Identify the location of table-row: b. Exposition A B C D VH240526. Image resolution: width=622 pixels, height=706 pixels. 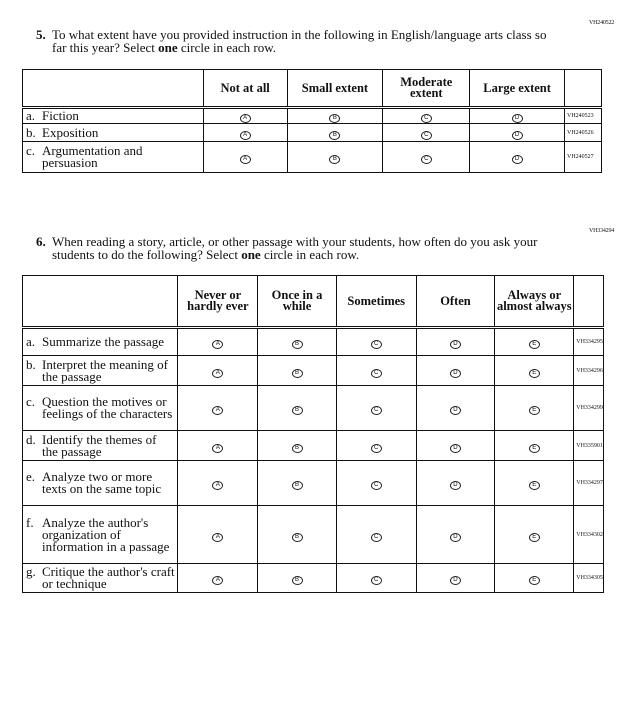
(312, 132).